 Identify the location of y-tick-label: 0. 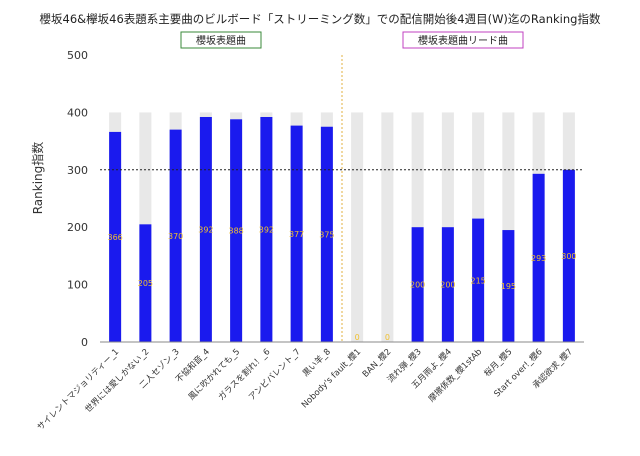
(84, 342).